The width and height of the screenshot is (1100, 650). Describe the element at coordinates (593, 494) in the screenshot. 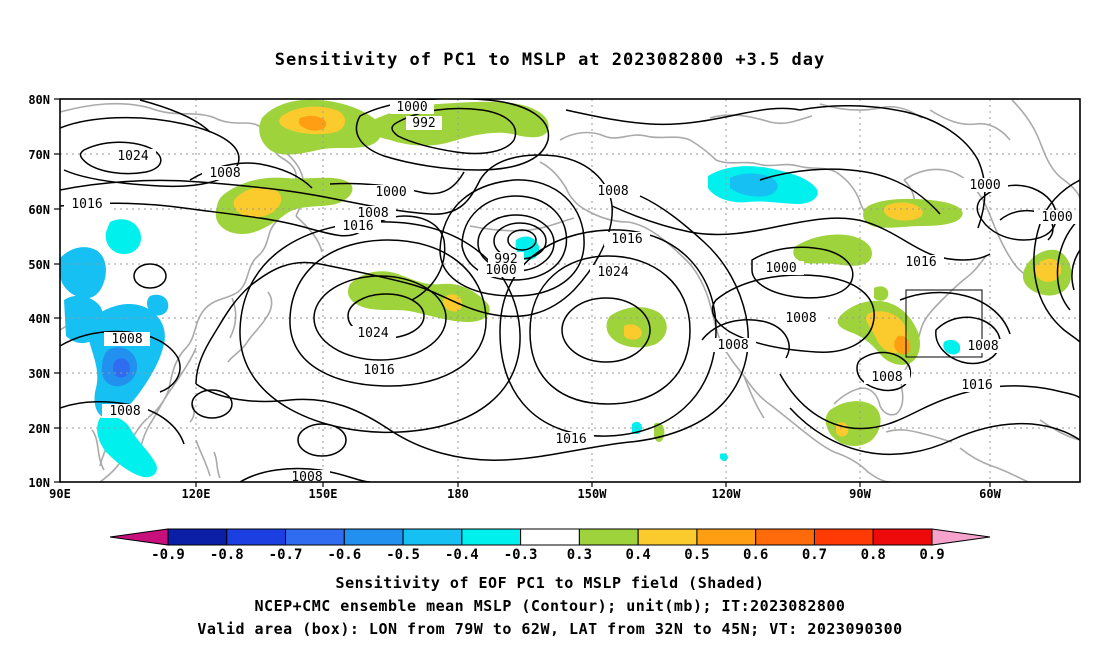

I see `lon-tick: 150W` at that location.